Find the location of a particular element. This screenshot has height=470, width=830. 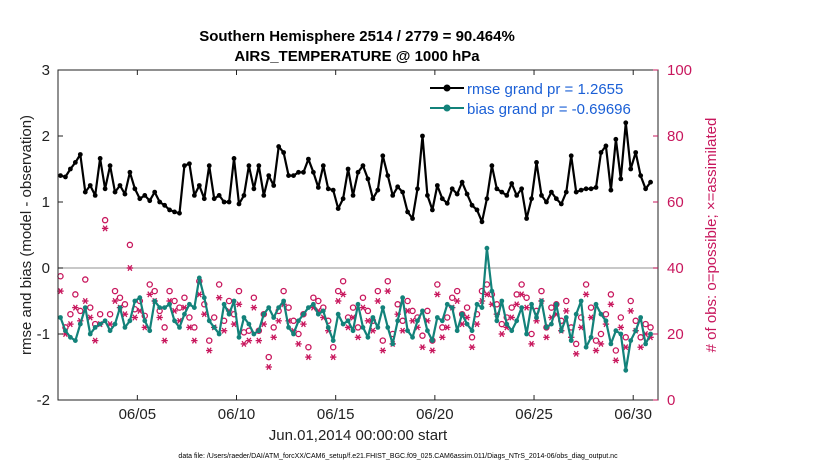

y-tick-label: 0 is located at coordinates (46, 268).